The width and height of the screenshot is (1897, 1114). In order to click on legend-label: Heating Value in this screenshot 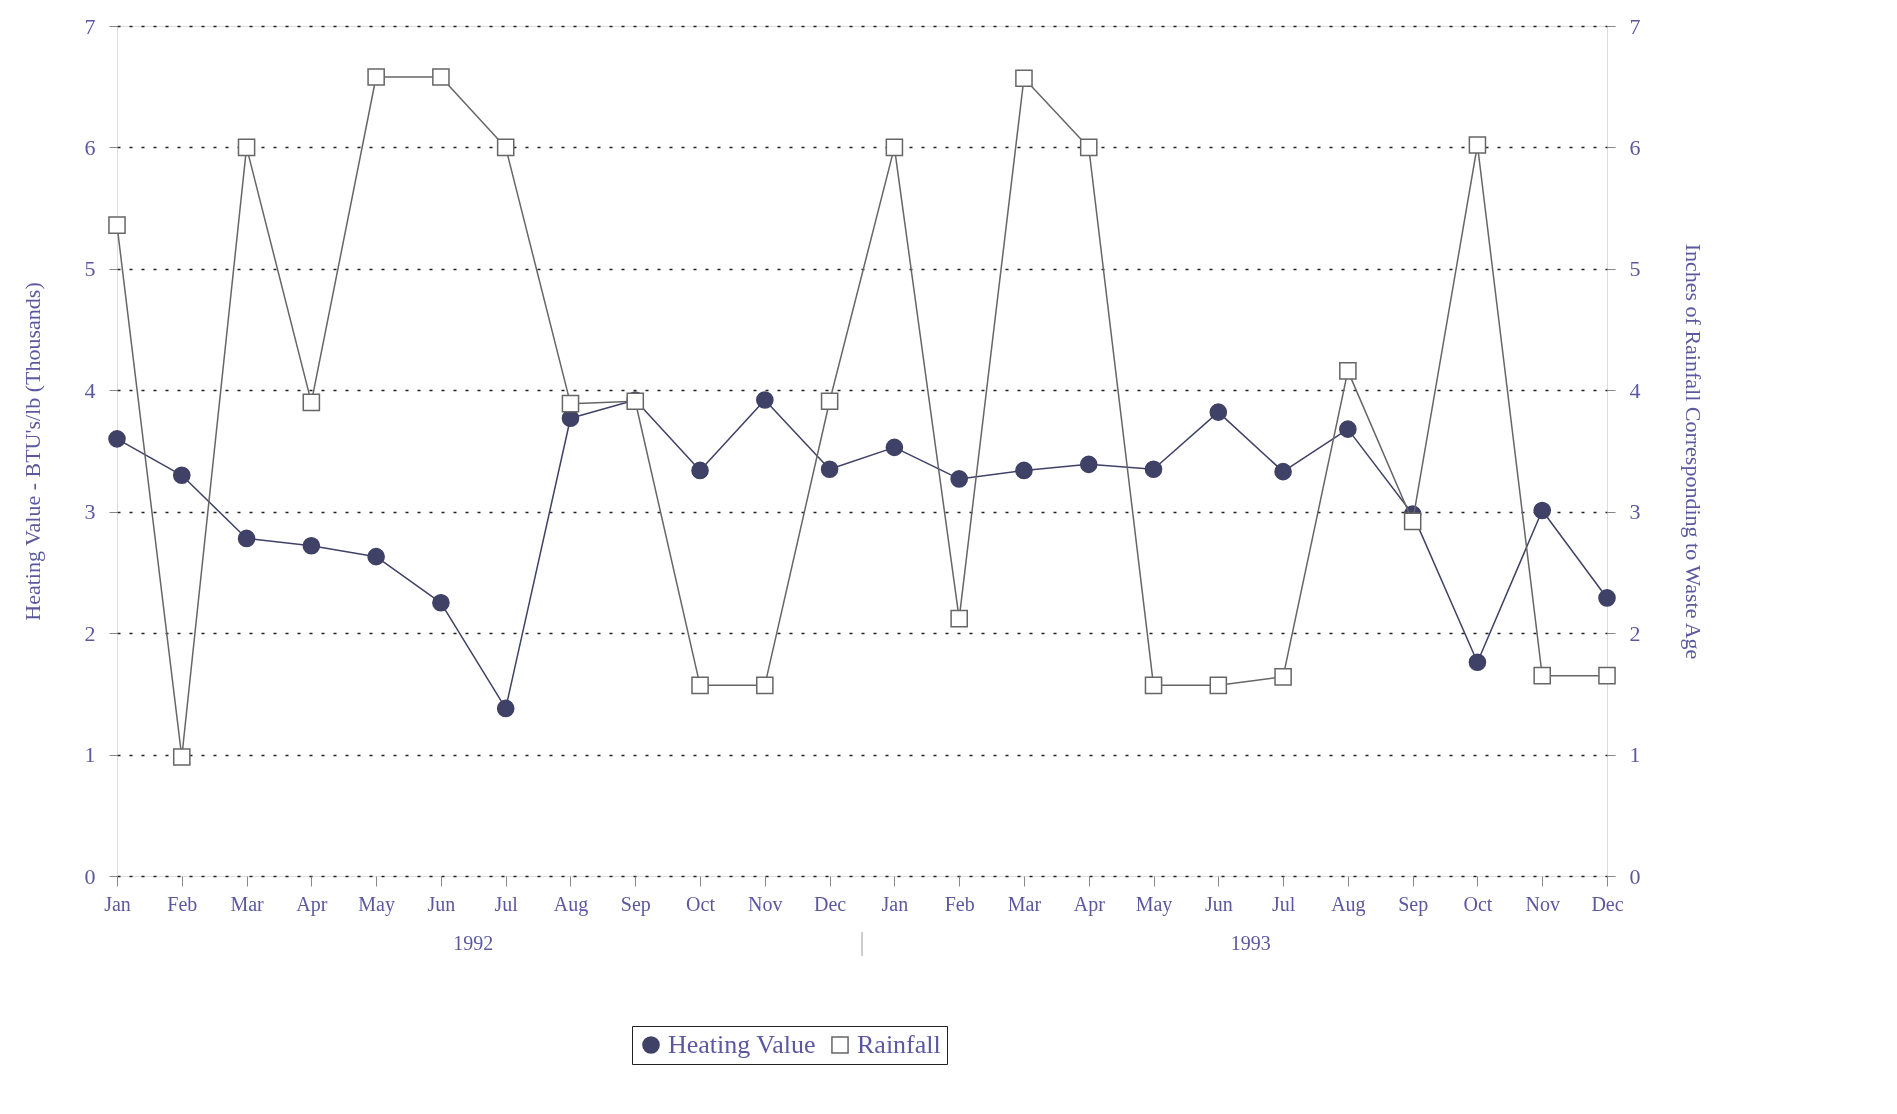, I will do `click(742, 1044)`.